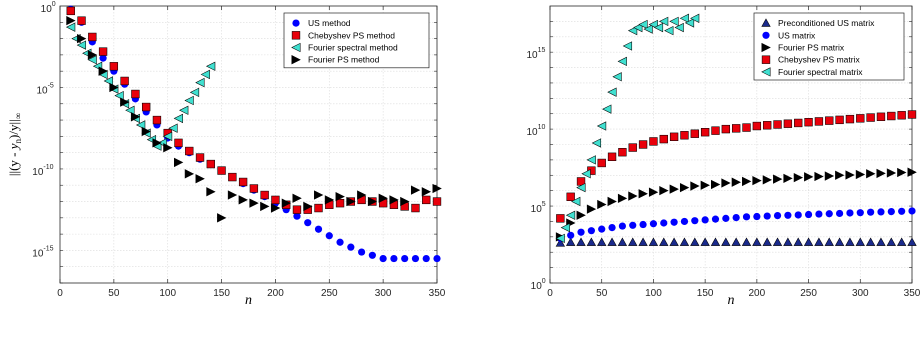 Image resolution: width=920 pixels, height=338 pixels. What do you see at coordinates (797, 35) in the screenshot?
I see `legend-entry: US matrix` at bounding box center [797, 35].